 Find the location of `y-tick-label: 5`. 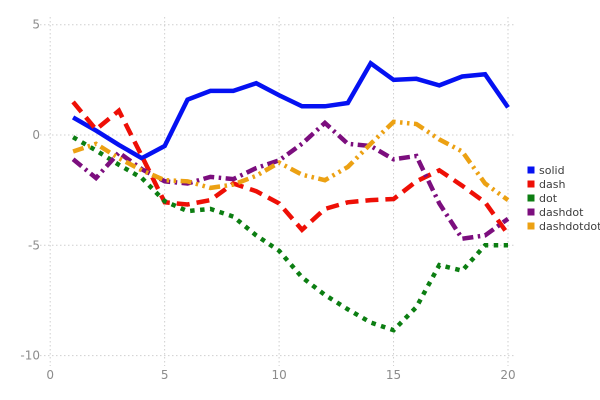

y-tick-label: 5 is located at coordinates (36, 25).